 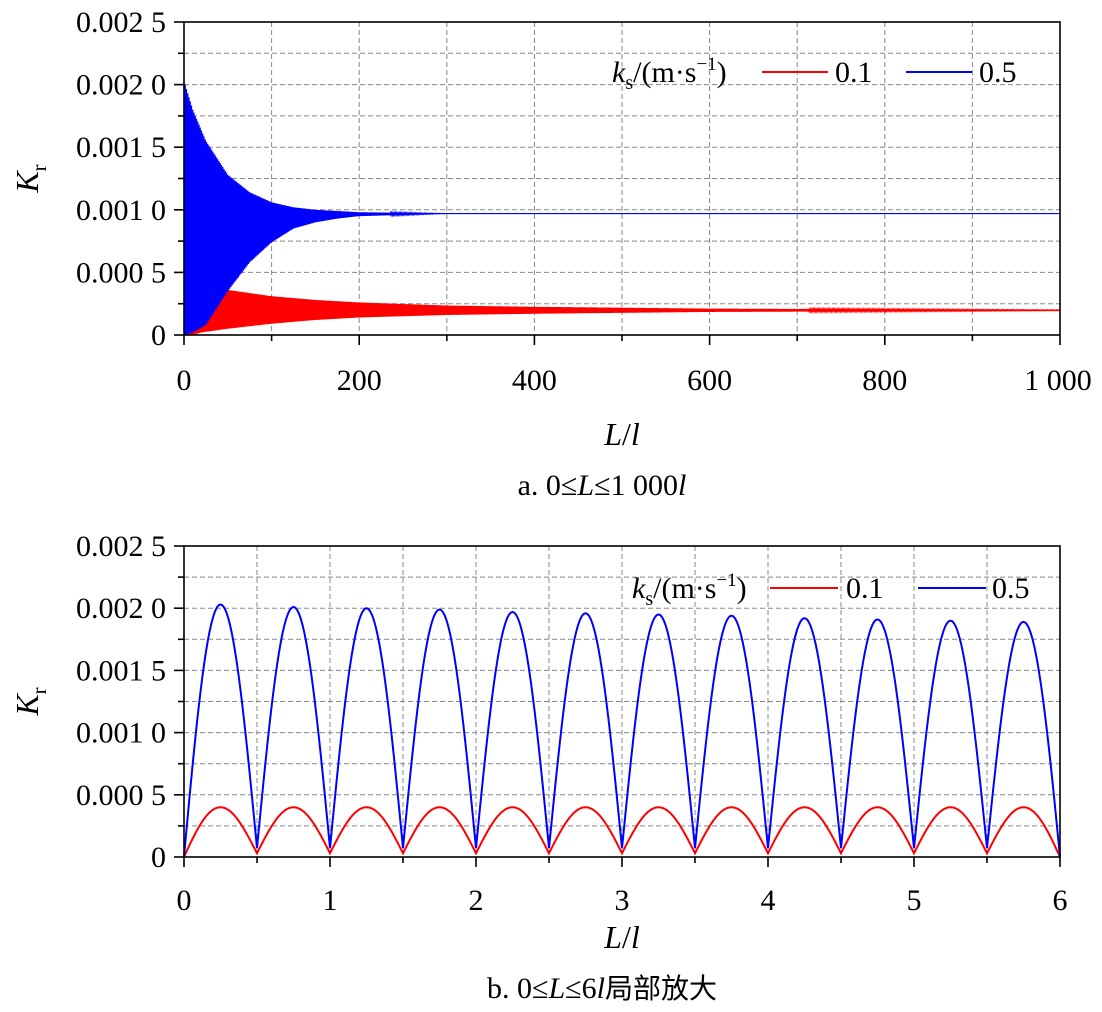 What do you see at coordinates (814, 74) in the screenshot?
I see `panel-a-legend: ks/(m·s−1) 0.1 0.5` at bounding box center [814, 74].